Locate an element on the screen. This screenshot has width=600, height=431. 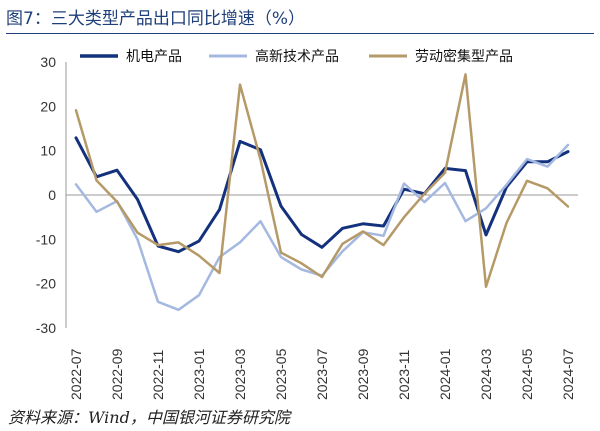
y-tick-labels: 30 20 10 0 -10 -20 -30 is located at coordinates (46, 195).